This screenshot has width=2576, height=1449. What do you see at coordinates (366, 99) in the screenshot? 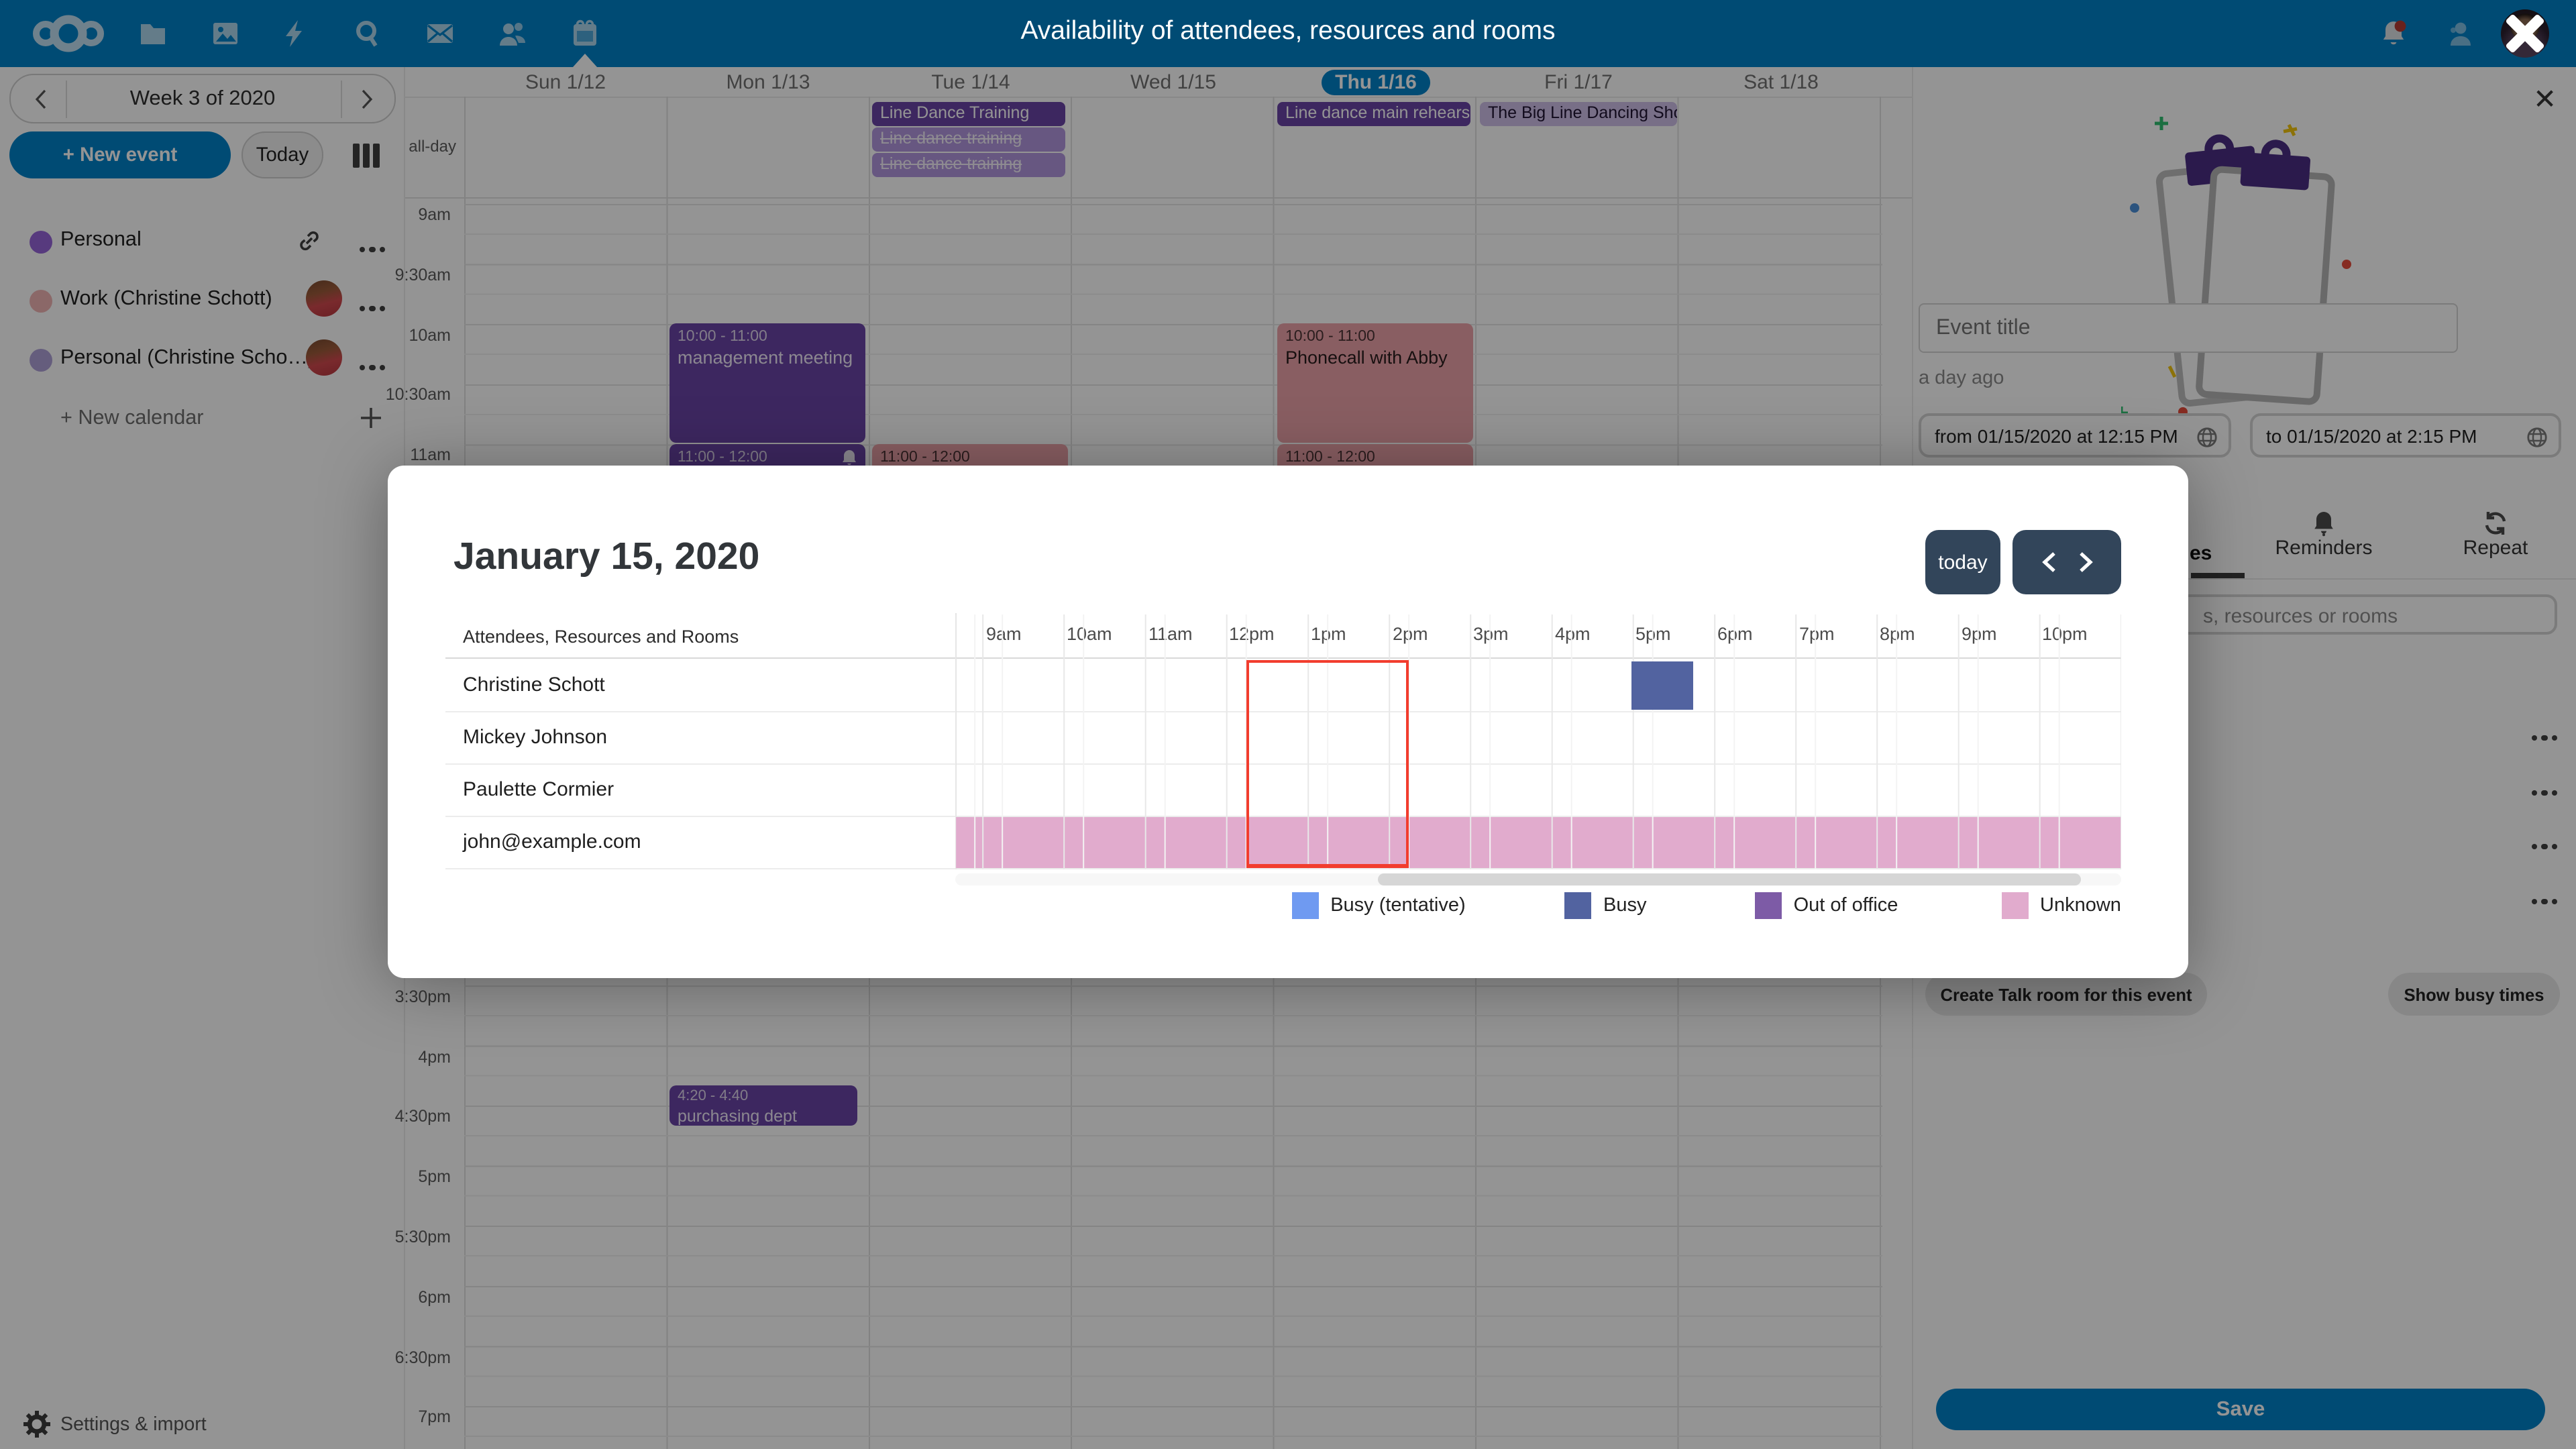
I see `week-next-icon` at bounding box center [366, 99].